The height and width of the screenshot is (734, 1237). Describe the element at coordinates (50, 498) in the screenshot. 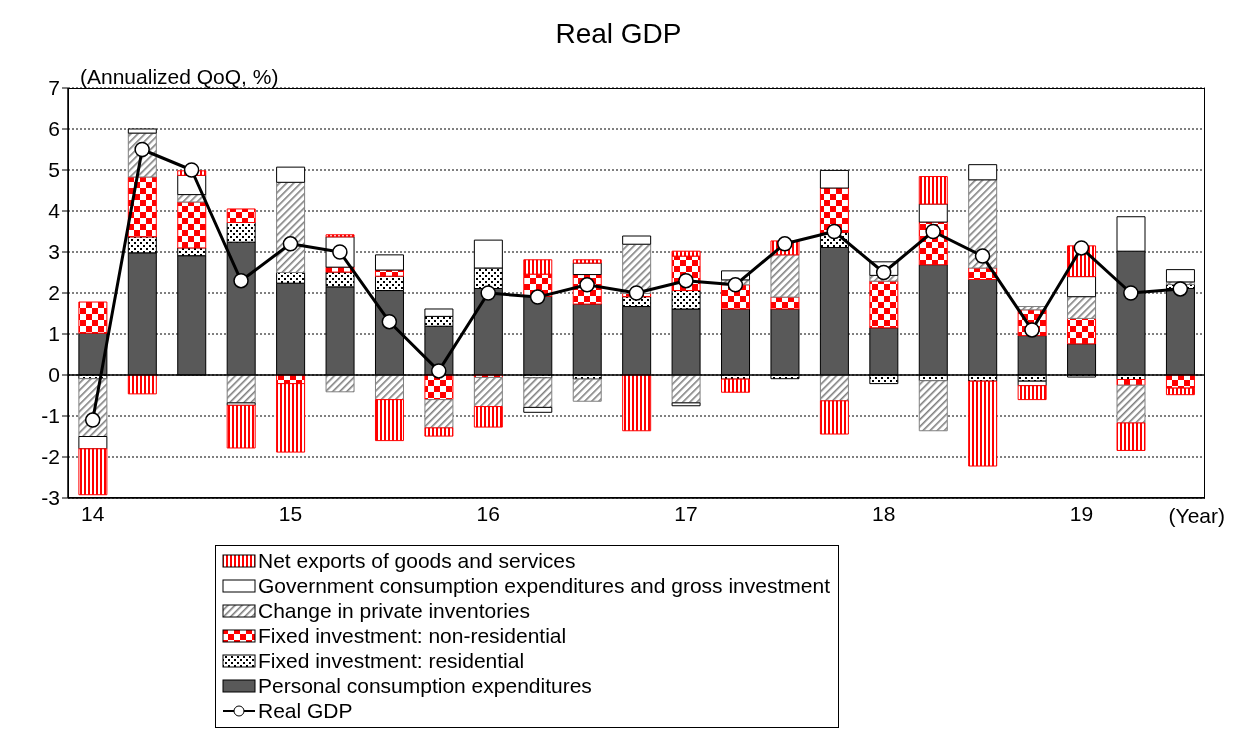

I see `y-tick-label: -3` at that location.